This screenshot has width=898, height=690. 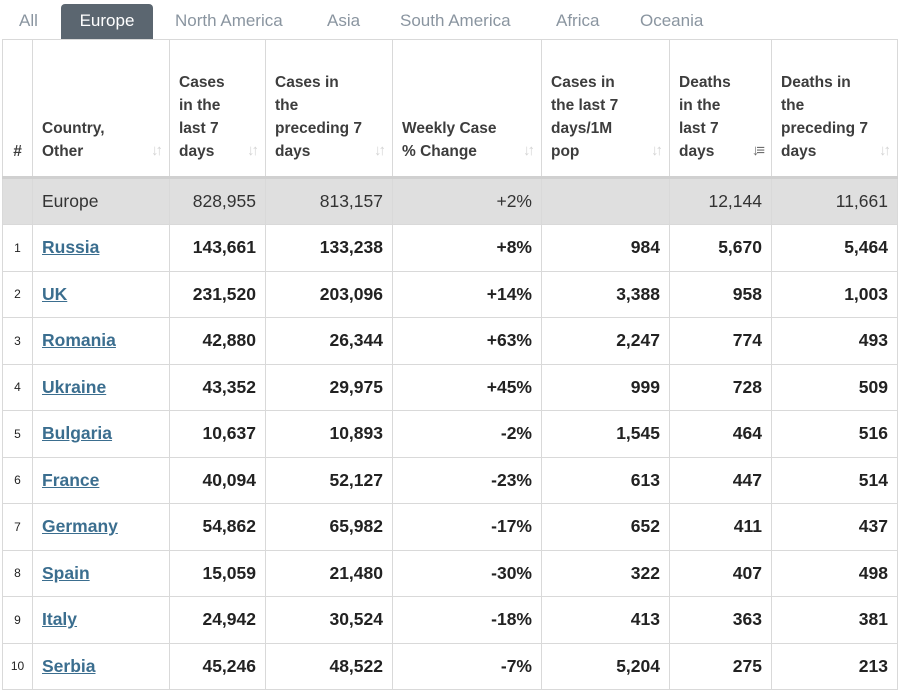 What do you see at coordinates (467, 248) in the screenshot?
I see `weekly-change-cell: +8%` at bounding box center [467, 248].